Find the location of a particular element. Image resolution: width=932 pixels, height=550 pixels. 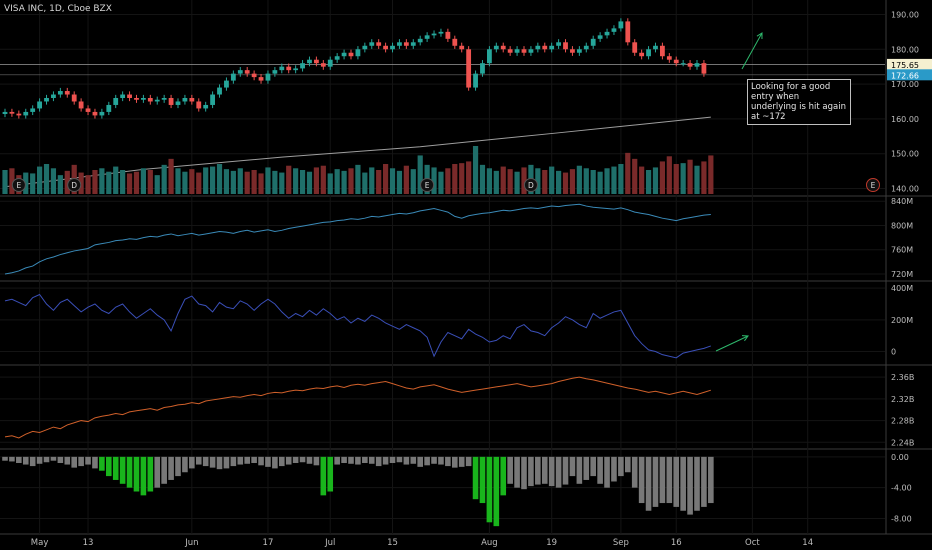

x-tick-label: 14 is located at coordinates (807, 543).